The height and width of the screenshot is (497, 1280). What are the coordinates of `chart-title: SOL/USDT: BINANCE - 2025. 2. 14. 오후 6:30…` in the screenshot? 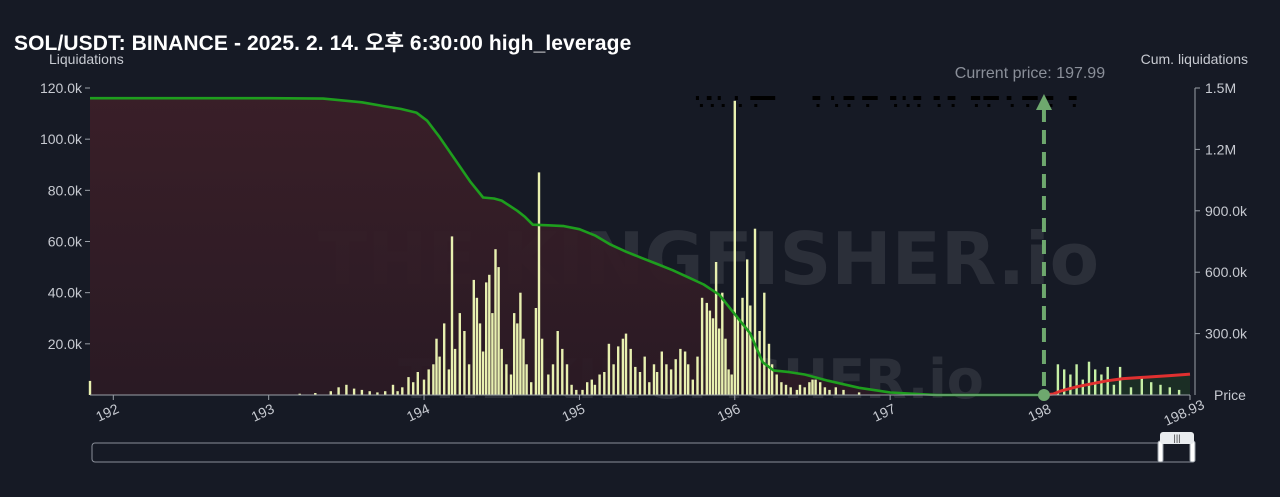 It's located at (323, 43).